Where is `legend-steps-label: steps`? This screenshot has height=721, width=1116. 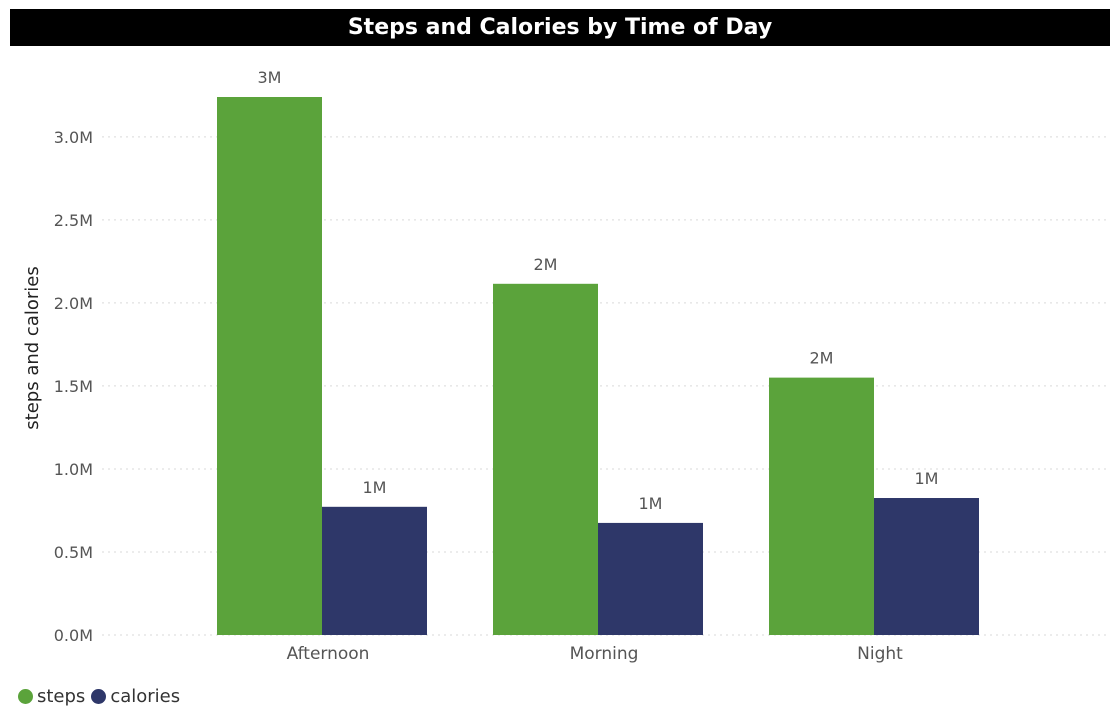
legend-steps-label: steps is located at coordinates (61, 696).